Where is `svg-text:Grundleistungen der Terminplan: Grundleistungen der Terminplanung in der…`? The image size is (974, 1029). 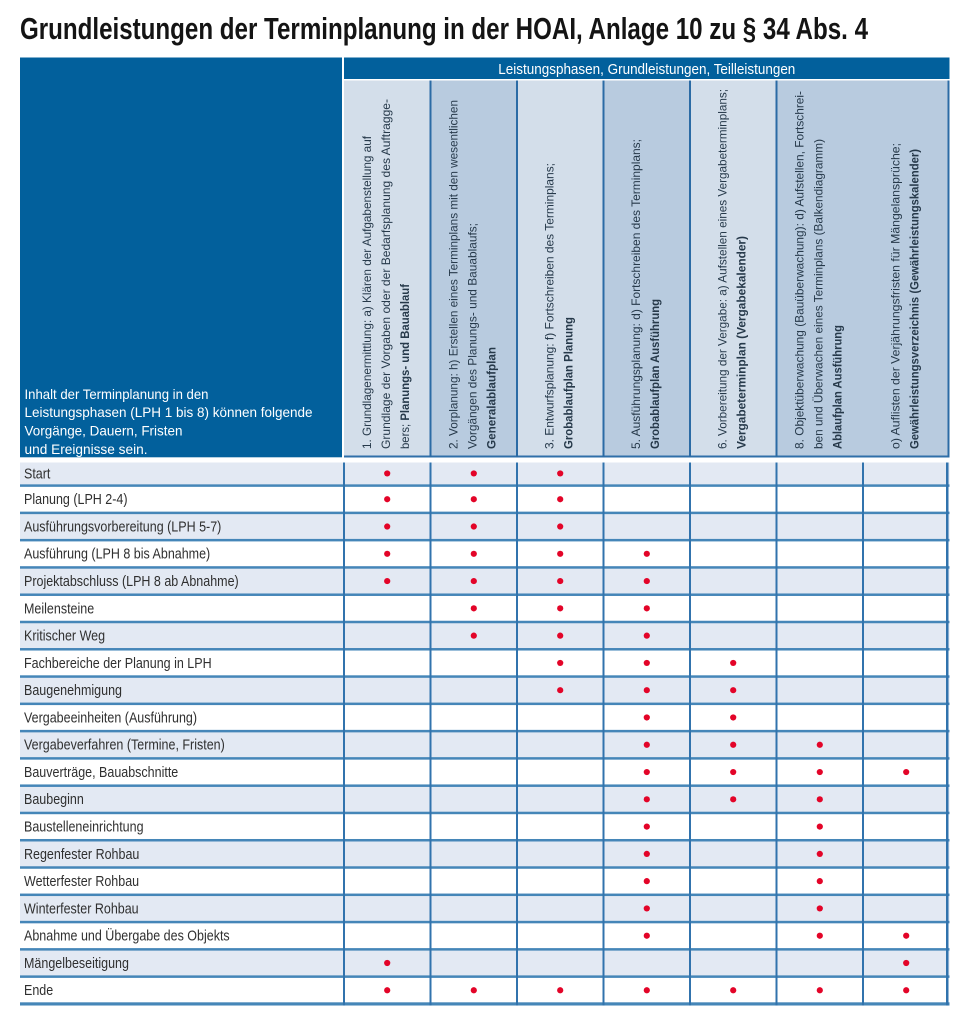
svg-text:Grundleistungen der Terminplan: Grundleistungen der Terminplanung in der… is located at coordinates (444, 29).